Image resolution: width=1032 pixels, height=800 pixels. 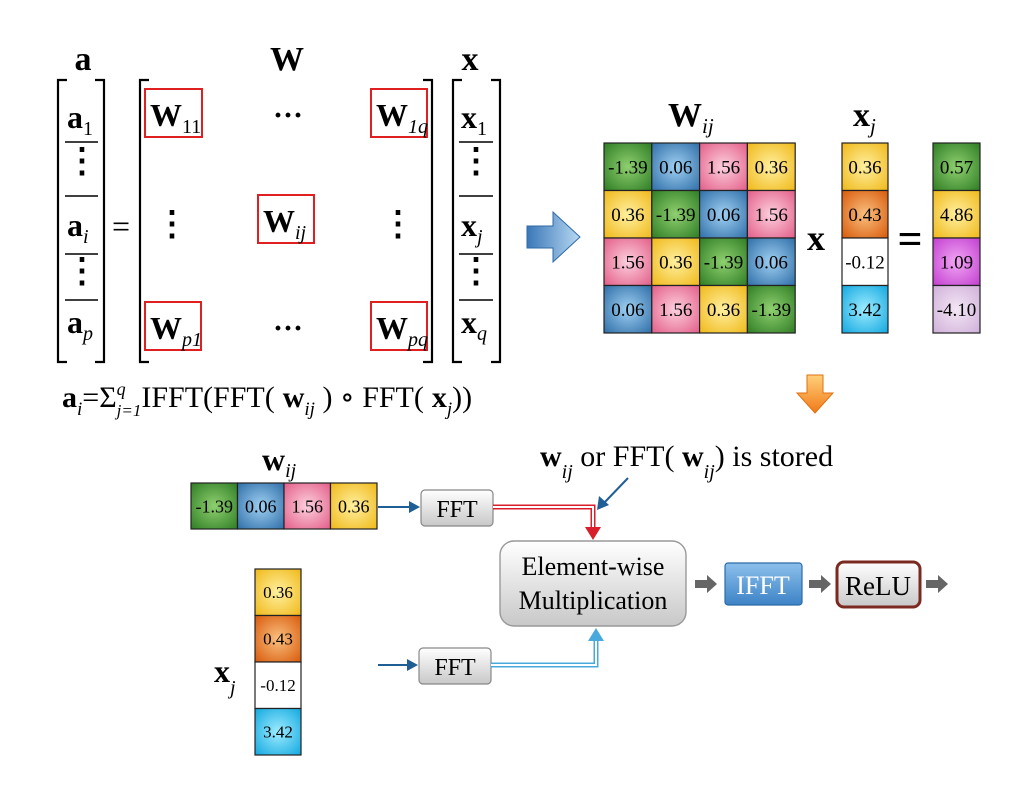 What do you see at coordinates (176, 330) in the screenshot?
I see `block-wp1: Wp1` at bounding box center [176, 330].